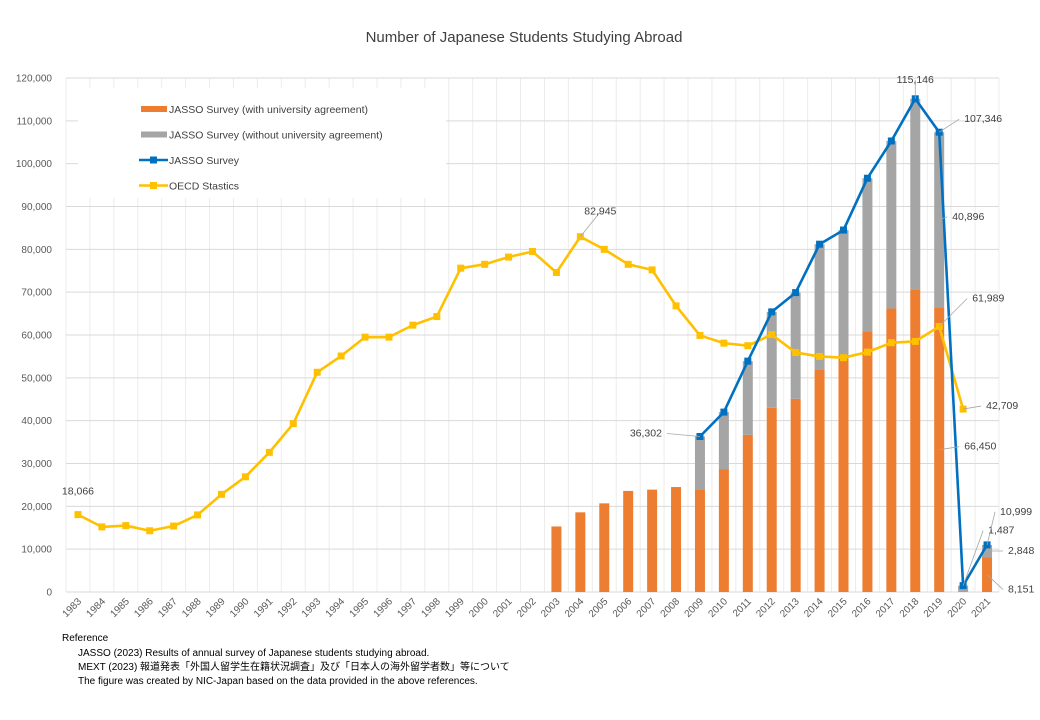  What do you see at coordinates (623, 608) in the screenshot?
I see `x-tick-label: 2006` at bounding box center [623, 608].